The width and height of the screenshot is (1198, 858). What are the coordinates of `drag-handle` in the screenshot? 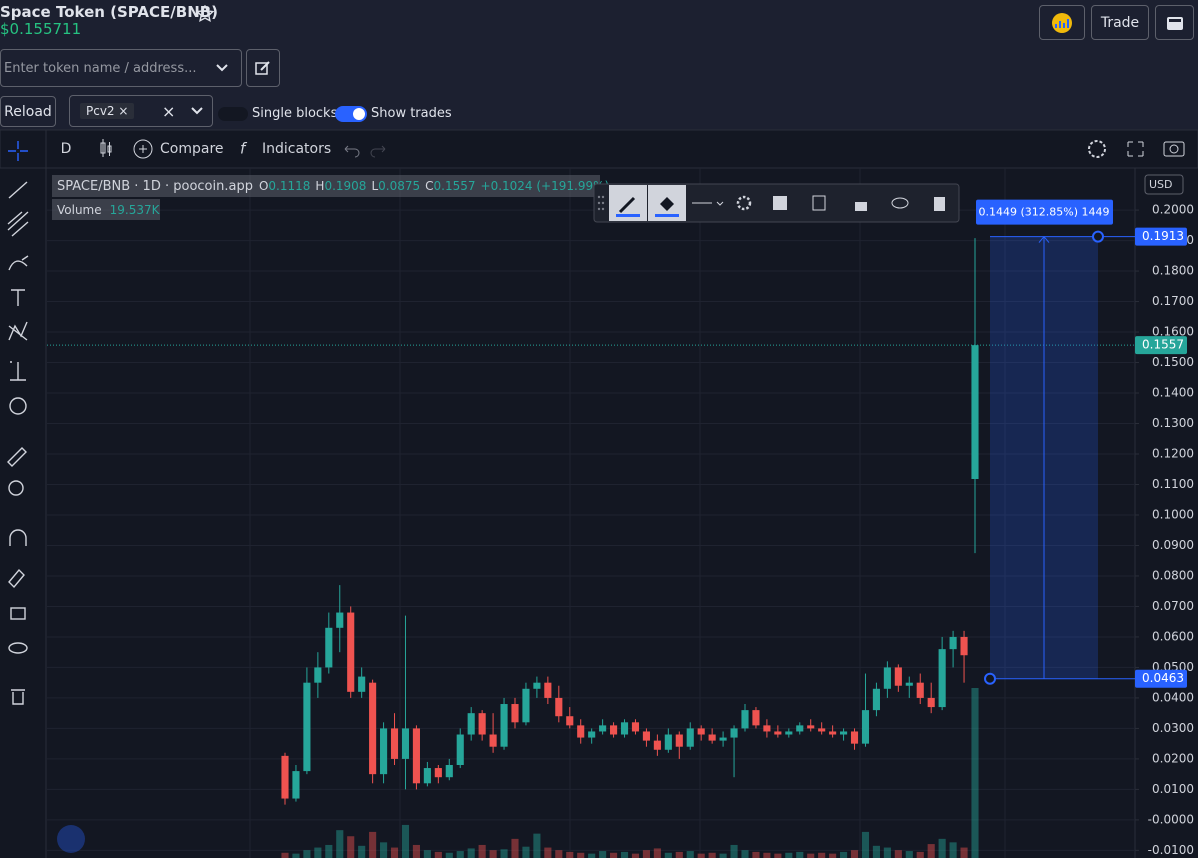 It's located at (601, 203).